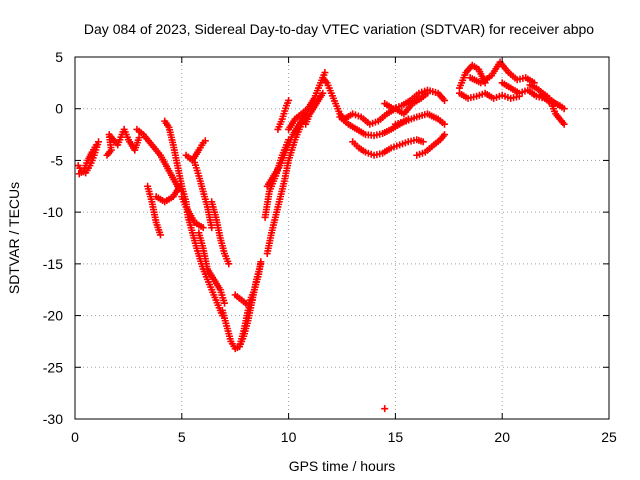 The width and height of the screenshot is (640, 480). What do you see at coordinates (157, 157) in the screenshot?
I see `series-D` at bounding box center [157, 157].